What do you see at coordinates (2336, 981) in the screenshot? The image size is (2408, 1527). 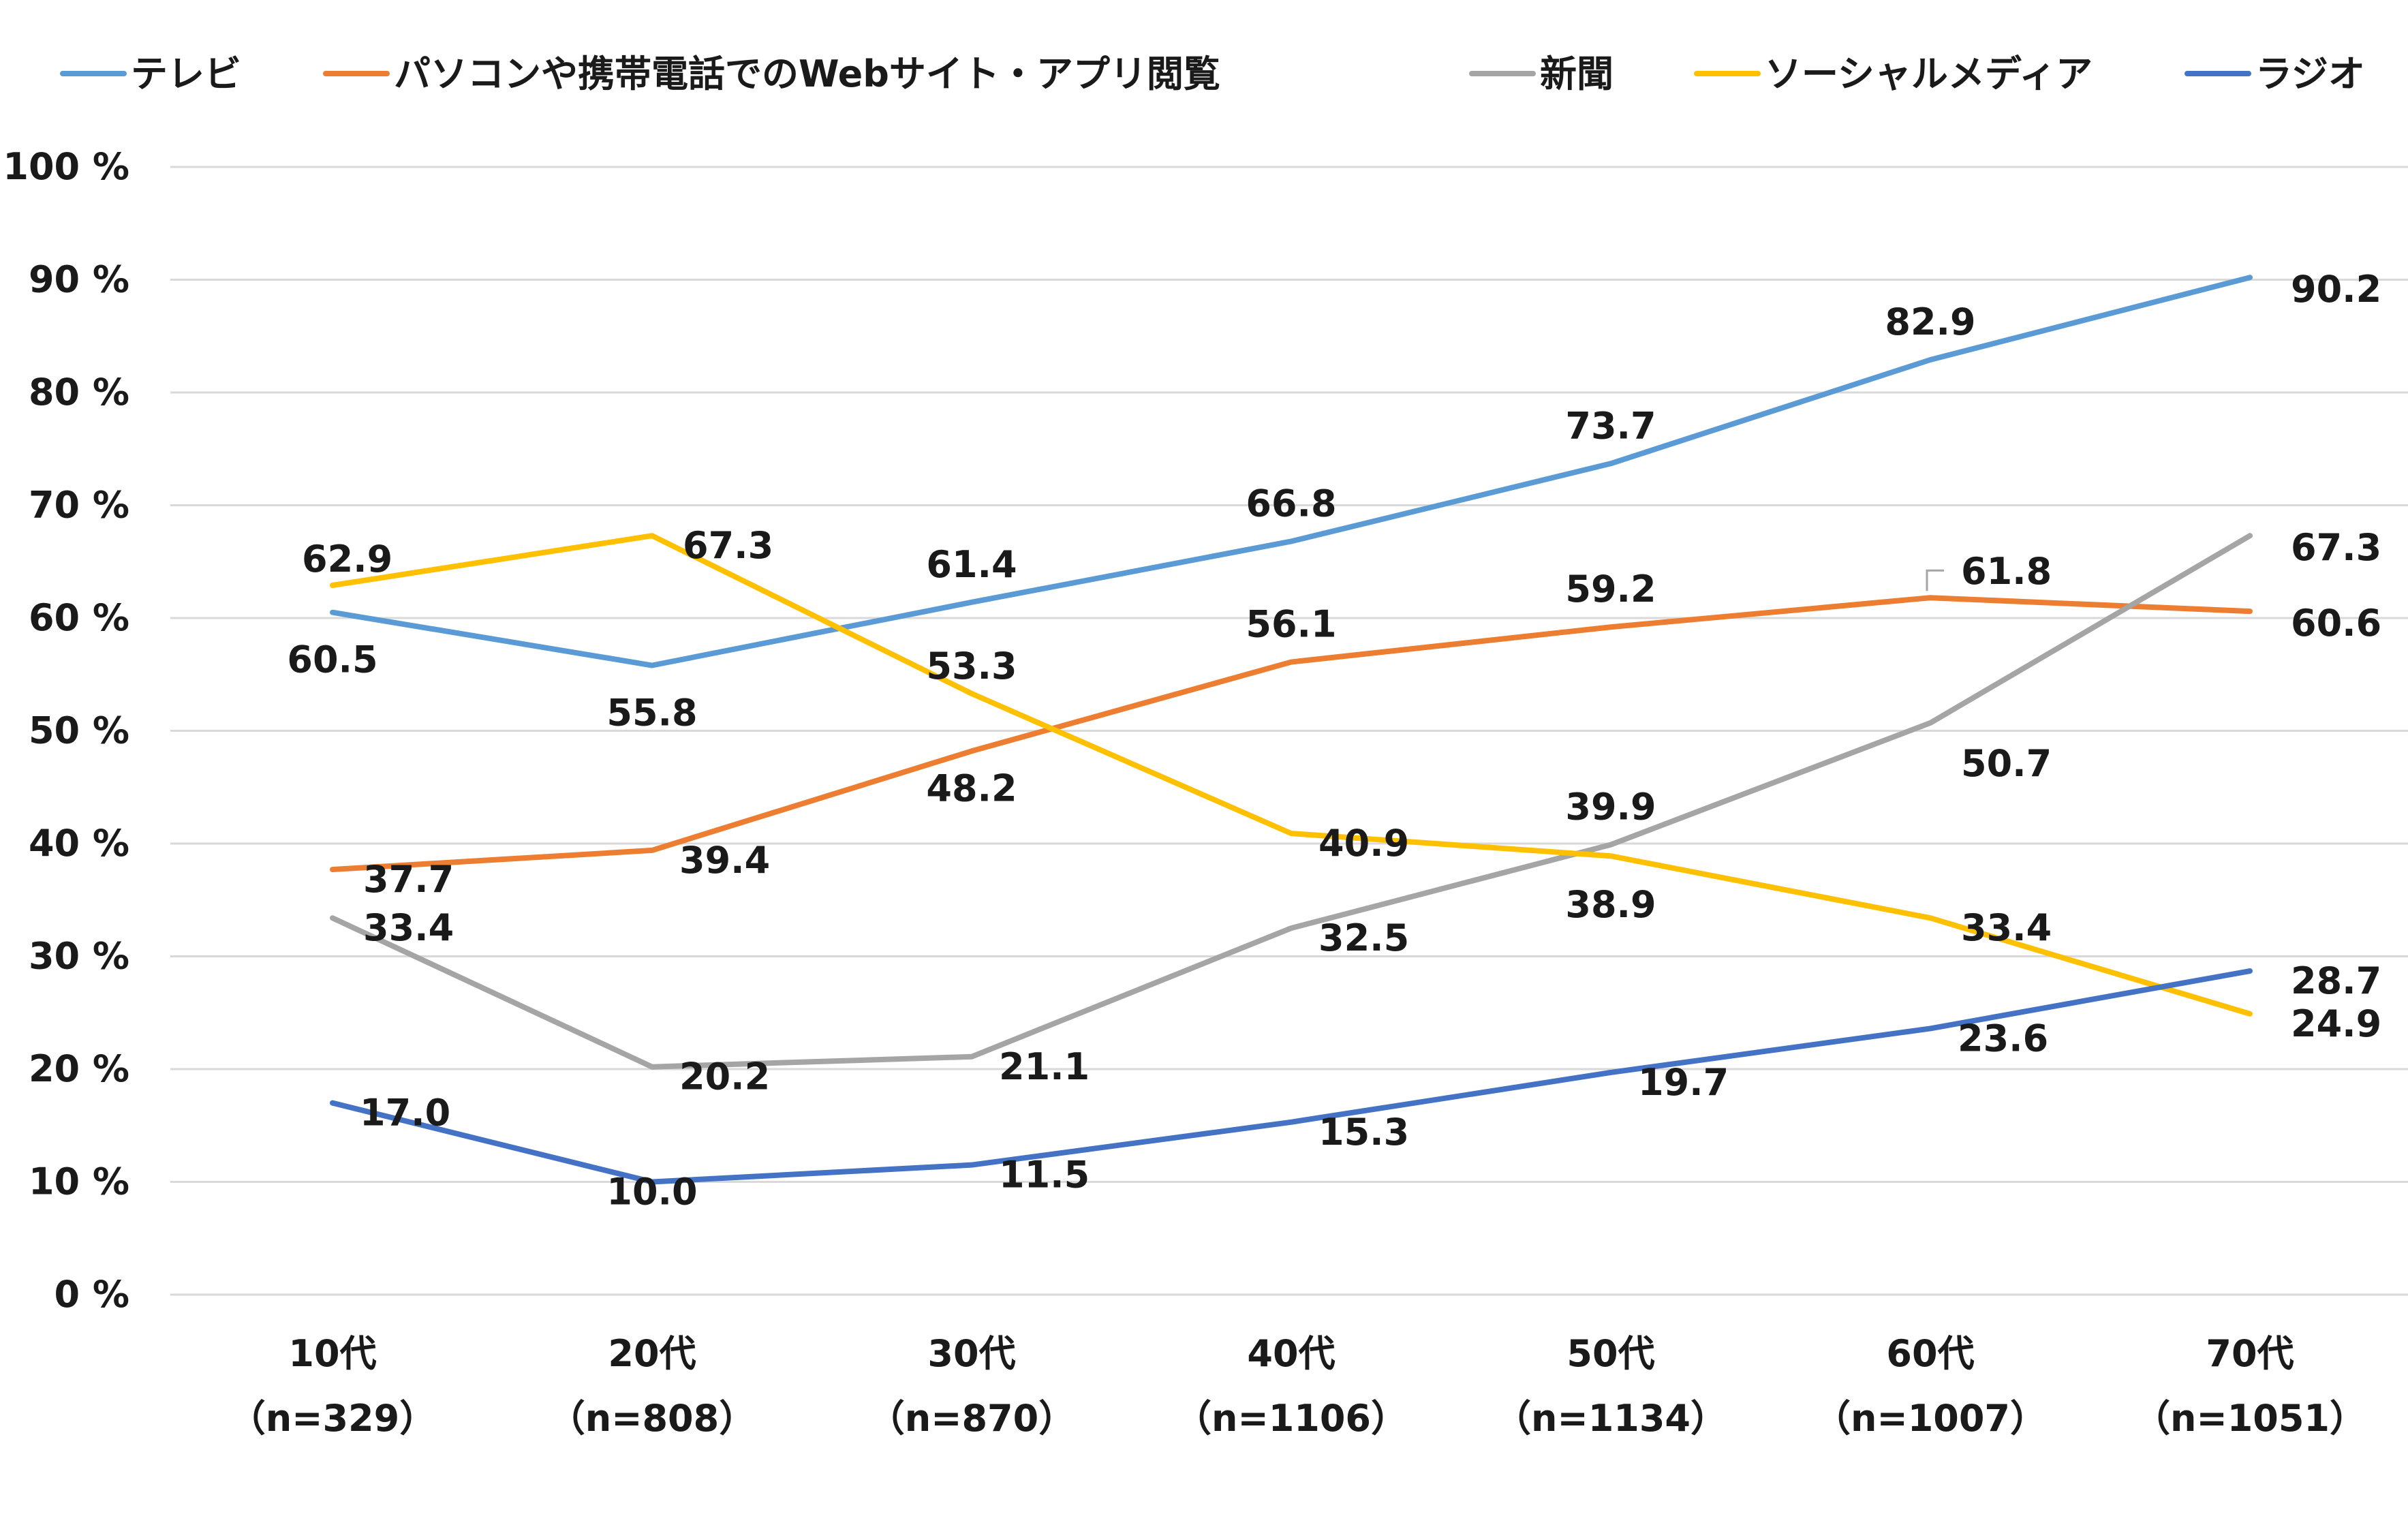 I see `data-label: 28.7` at bounding box center [2336, 981].